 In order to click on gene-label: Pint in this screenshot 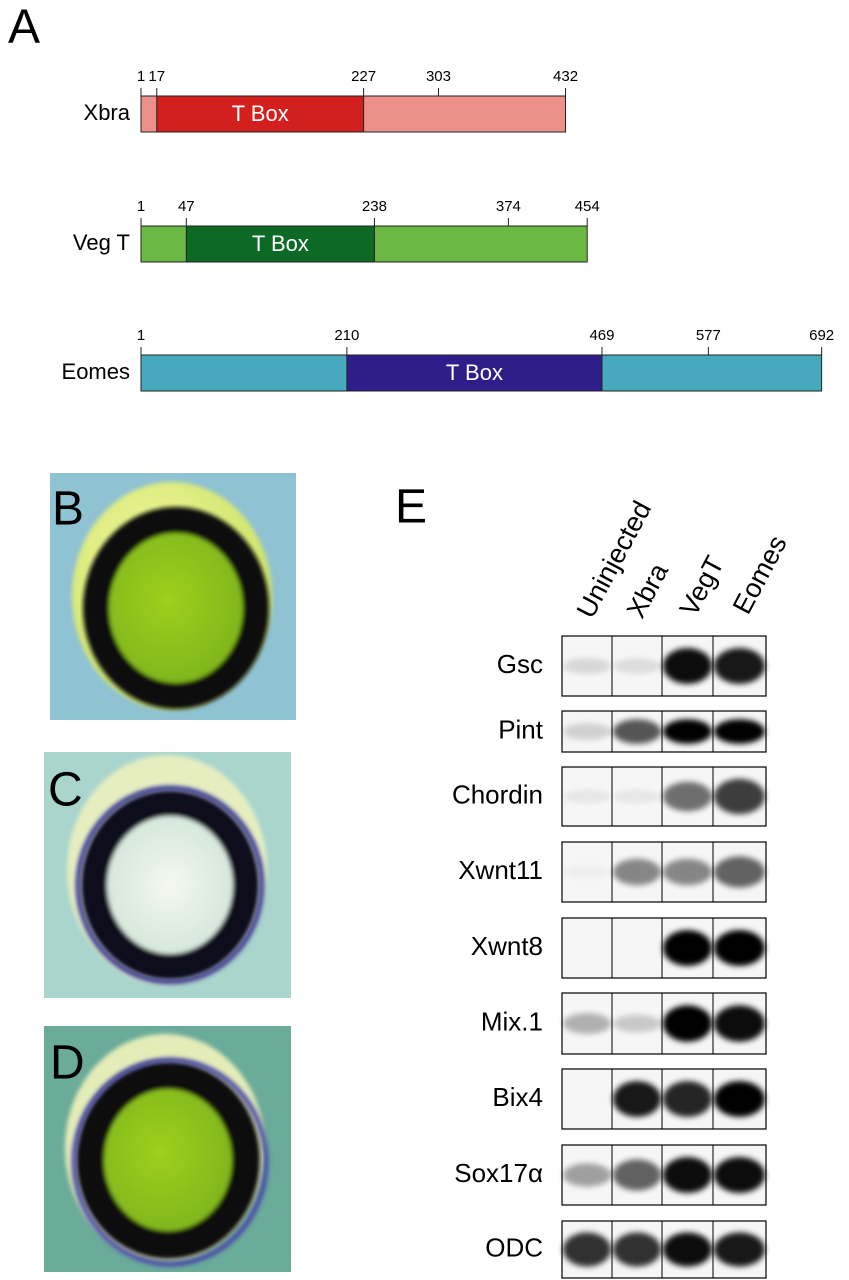, I will do `click(521, 729)`.